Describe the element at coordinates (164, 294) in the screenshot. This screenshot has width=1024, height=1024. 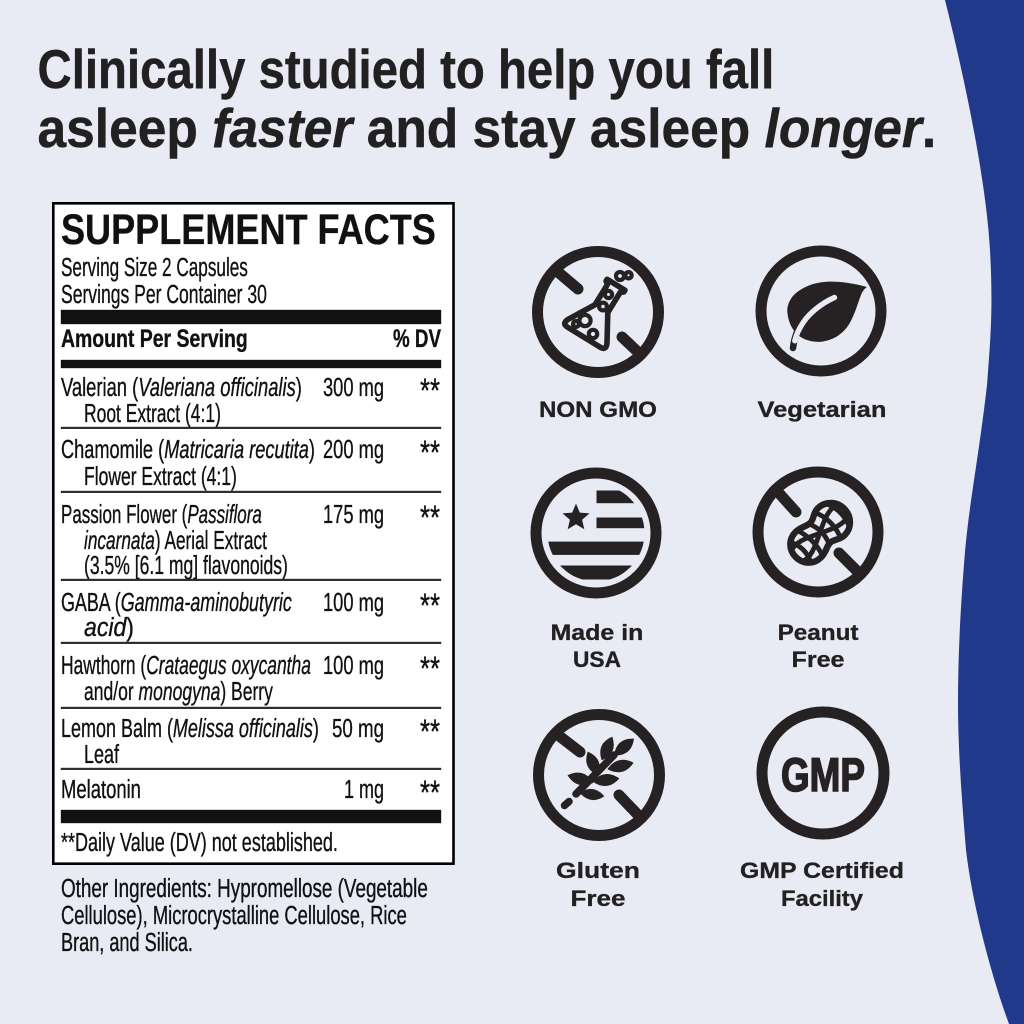
I see `svg-text: Servings Per Container 30` at that location.